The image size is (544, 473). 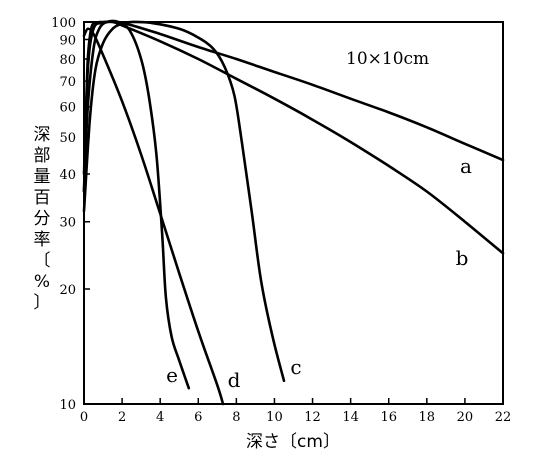 I want to click on x-tick-label: 16, so click(x=388, y=417).